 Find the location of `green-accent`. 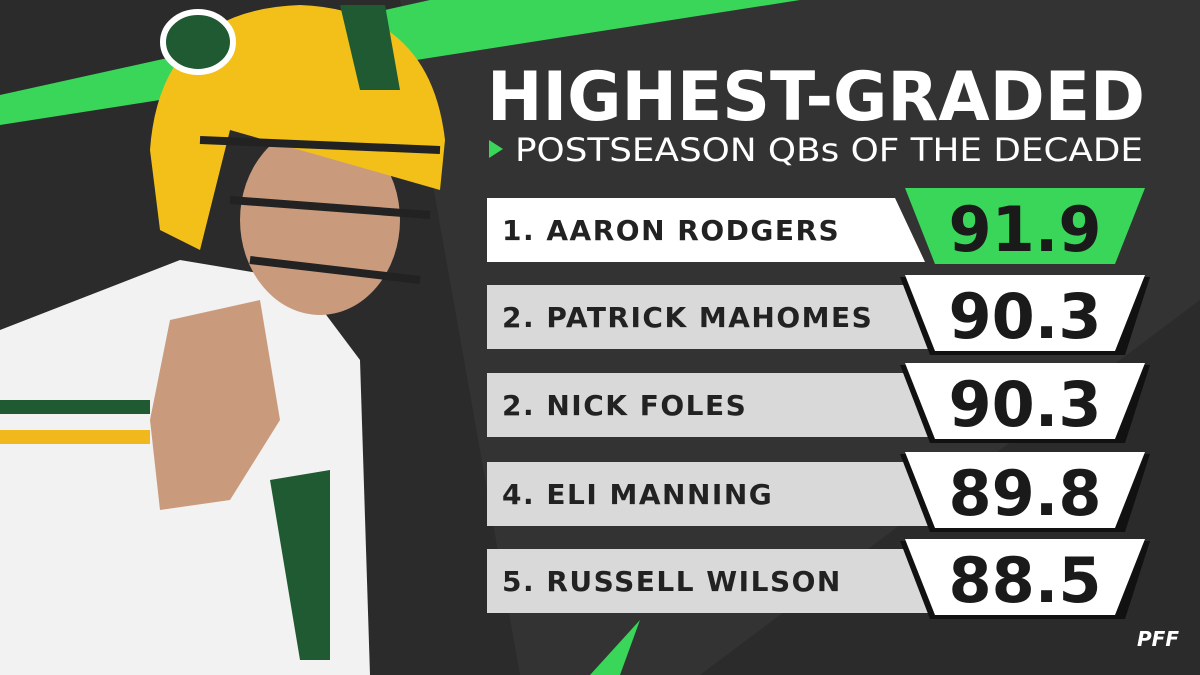

green-accent is located at coordinates (615, 647).